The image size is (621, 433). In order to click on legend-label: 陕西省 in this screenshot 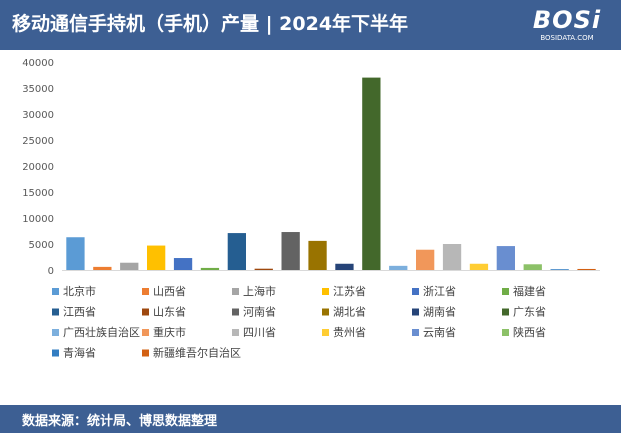, I will do `click(529, 332)`.